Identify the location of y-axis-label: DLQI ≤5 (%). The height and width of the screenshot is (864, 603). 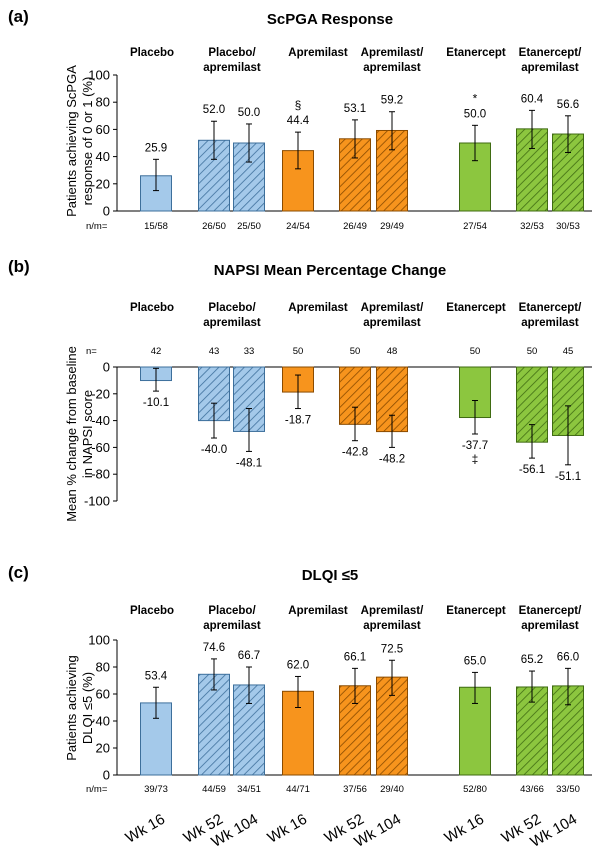
(87, 708).